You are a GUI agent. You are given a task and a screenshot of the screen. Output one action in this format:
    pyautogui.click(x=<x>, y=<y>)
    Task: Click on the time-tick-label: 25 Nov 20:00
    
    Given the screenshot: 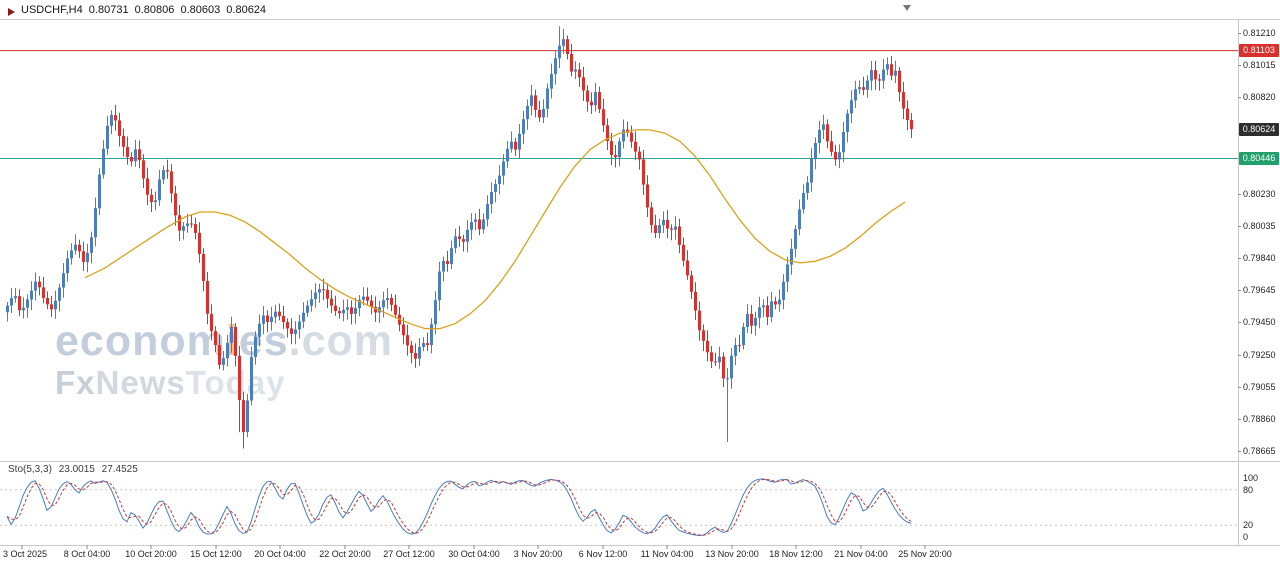 What is the action you would take?
    pyautogui.click(x=925, y=554)
    